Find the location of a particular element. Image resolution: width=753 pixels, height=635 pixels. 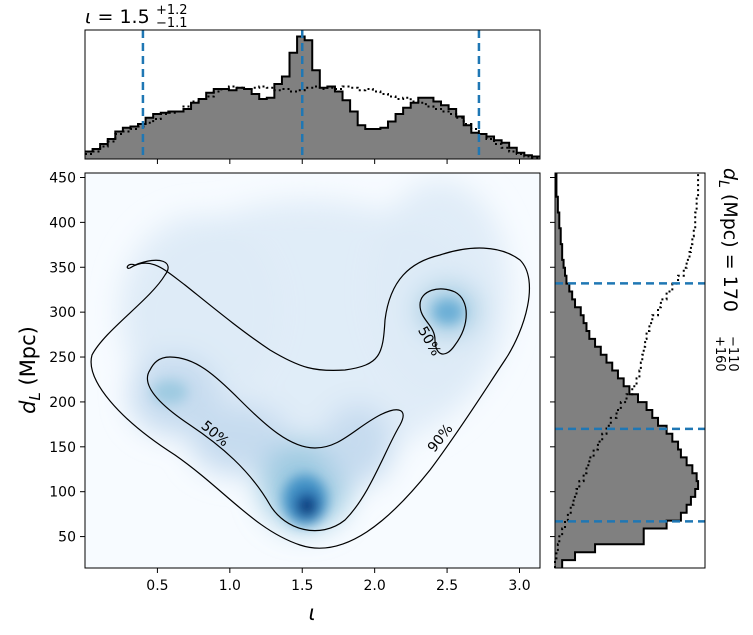

top-title-symbol: ι is located at coordinates (88, 17).